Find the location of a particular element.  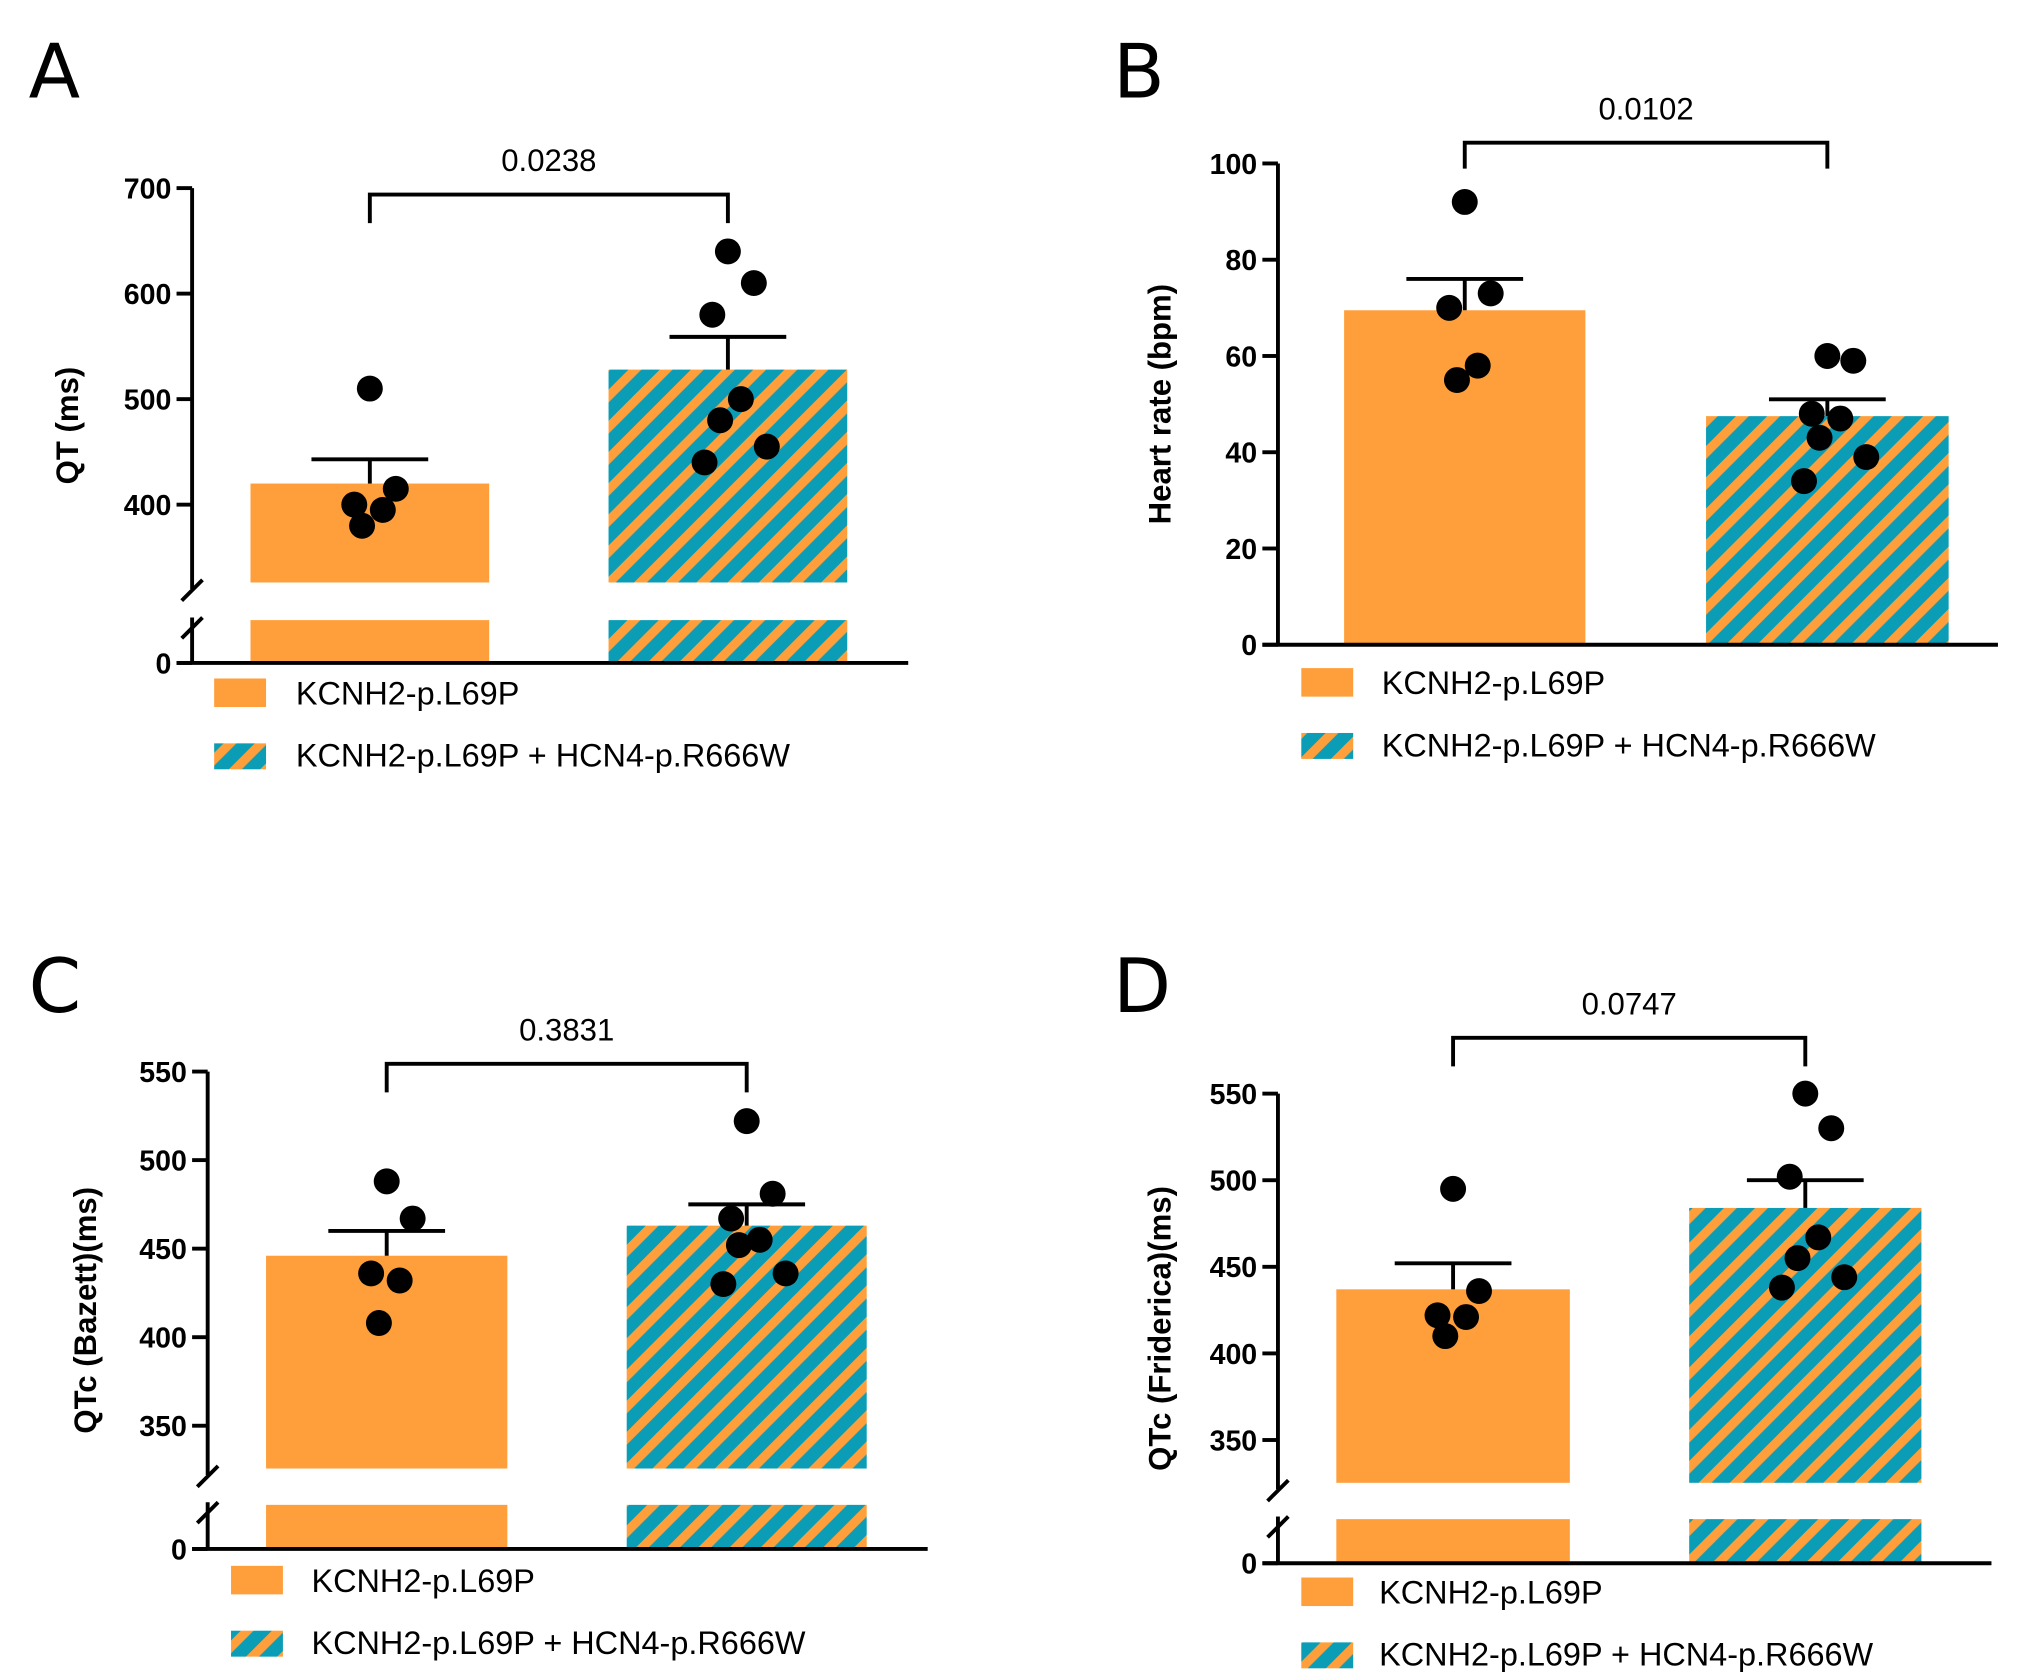

y-tick-label: 20 is located at coordinates (1241, 550).